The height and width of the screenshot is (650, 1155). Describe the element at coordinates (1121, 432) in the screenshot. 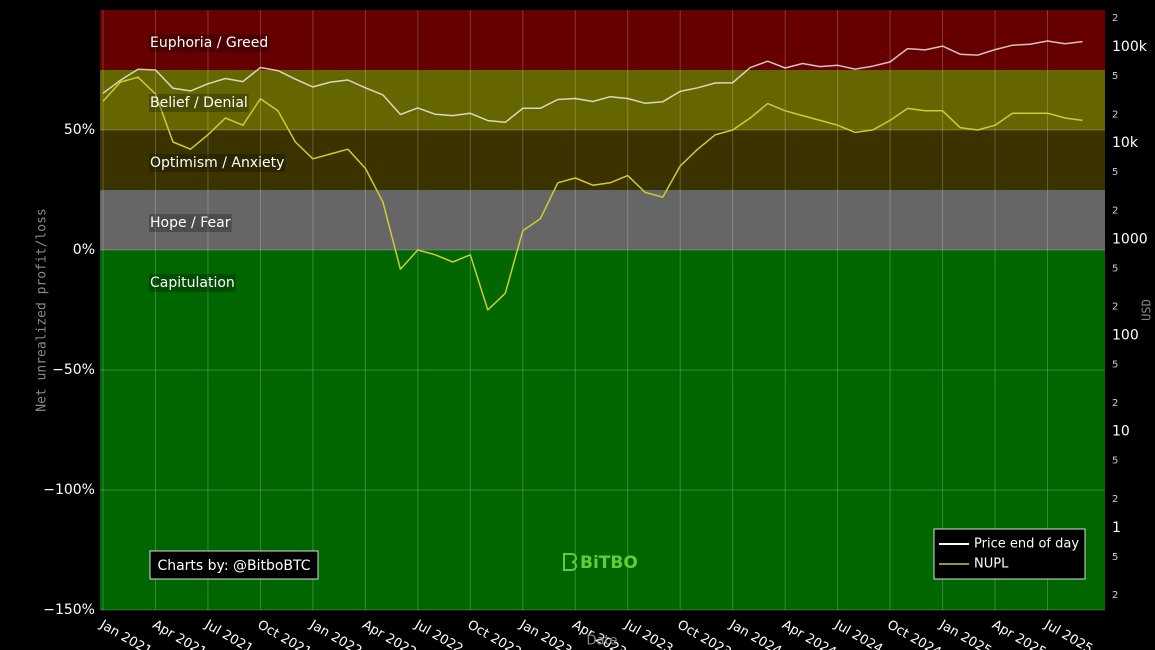

I see `y2-tick-label: 10` at that location.